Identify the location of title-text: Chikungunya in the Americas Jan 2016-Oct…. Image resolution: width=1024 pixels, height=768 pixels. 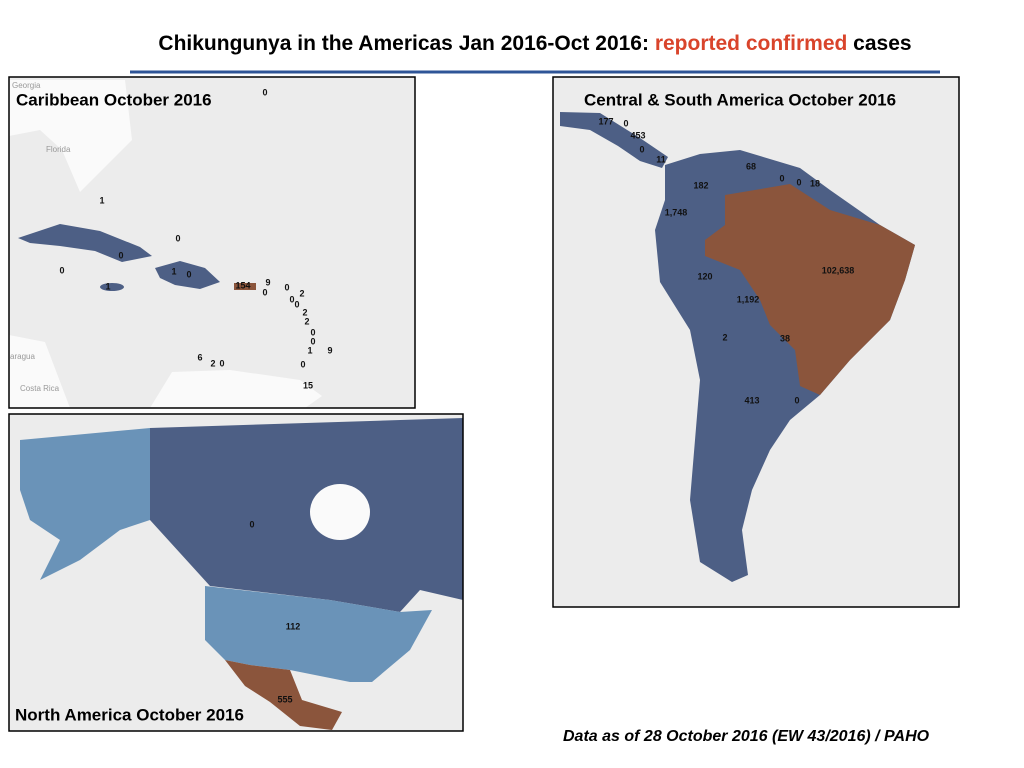
(406, 43).